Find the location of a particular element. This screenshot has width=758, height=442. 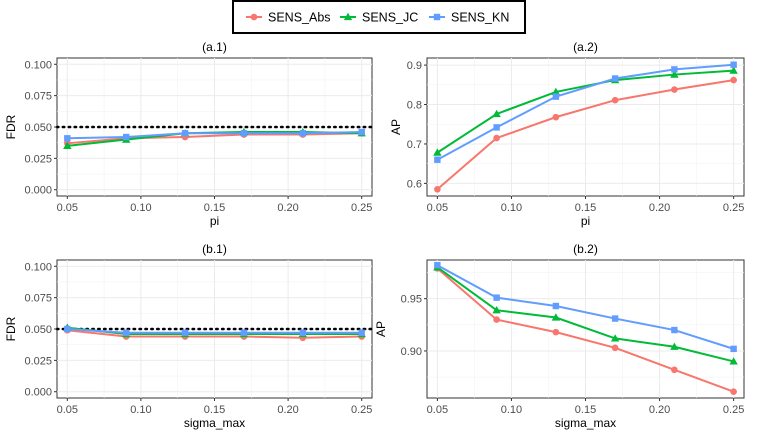

panel-title: (b.1) is located at coordinates (214, 249).